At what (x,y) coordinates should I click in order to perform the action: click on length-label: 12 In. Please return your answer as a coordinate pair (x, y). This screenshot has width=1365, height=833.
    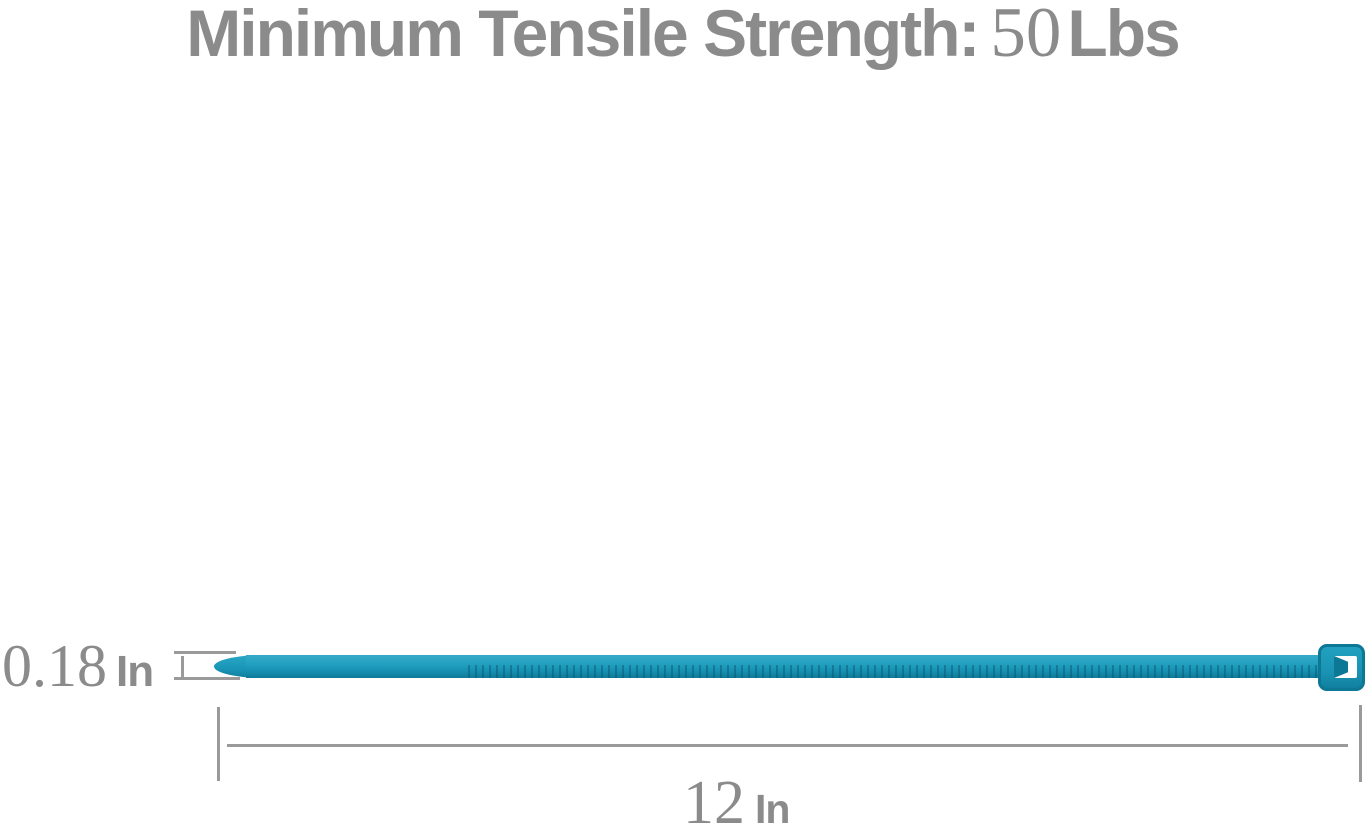
    Looking at the image, I should click on (736, 801).